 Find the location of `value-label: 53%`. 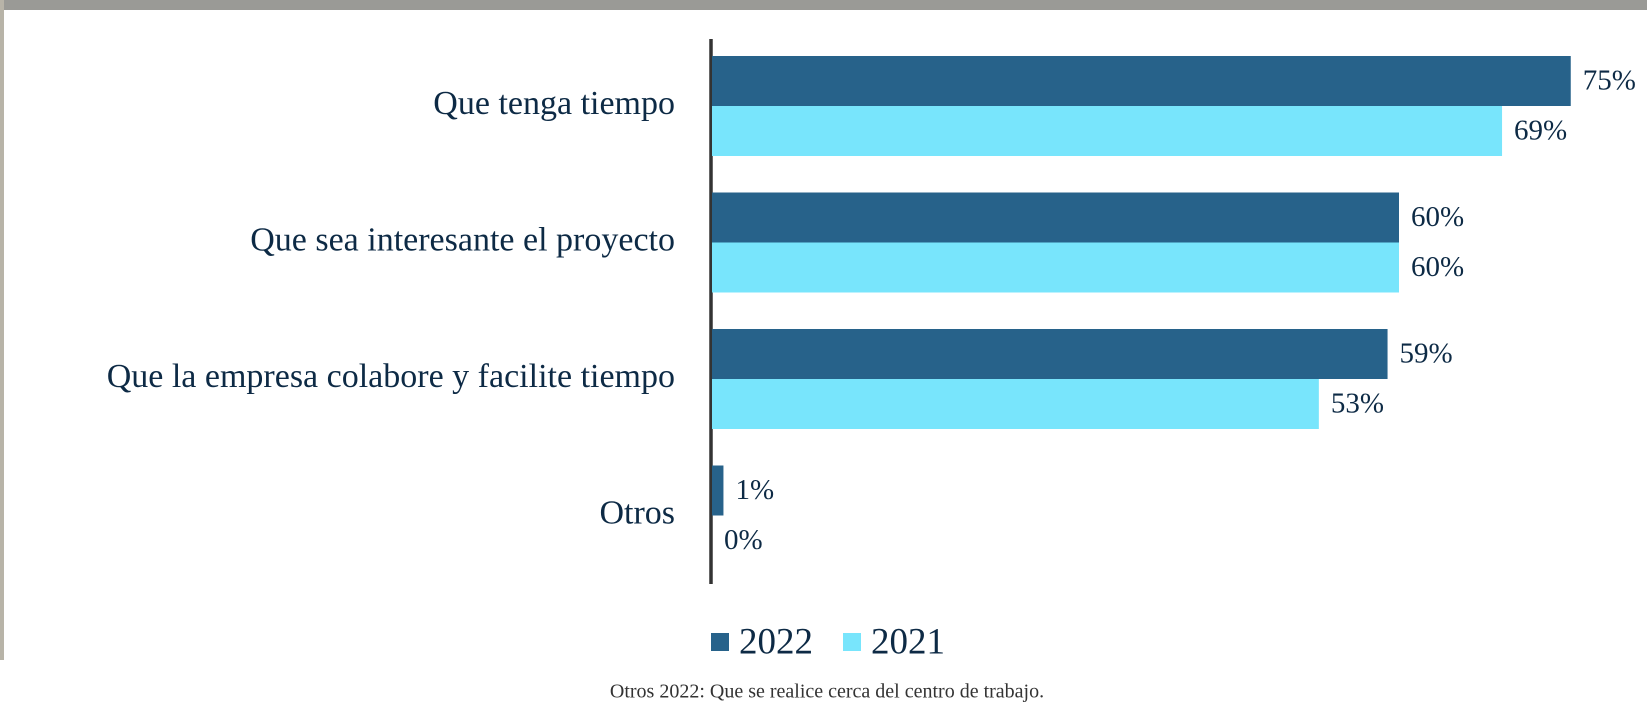

value-label: 53% is located at coordinates (1357, 404).